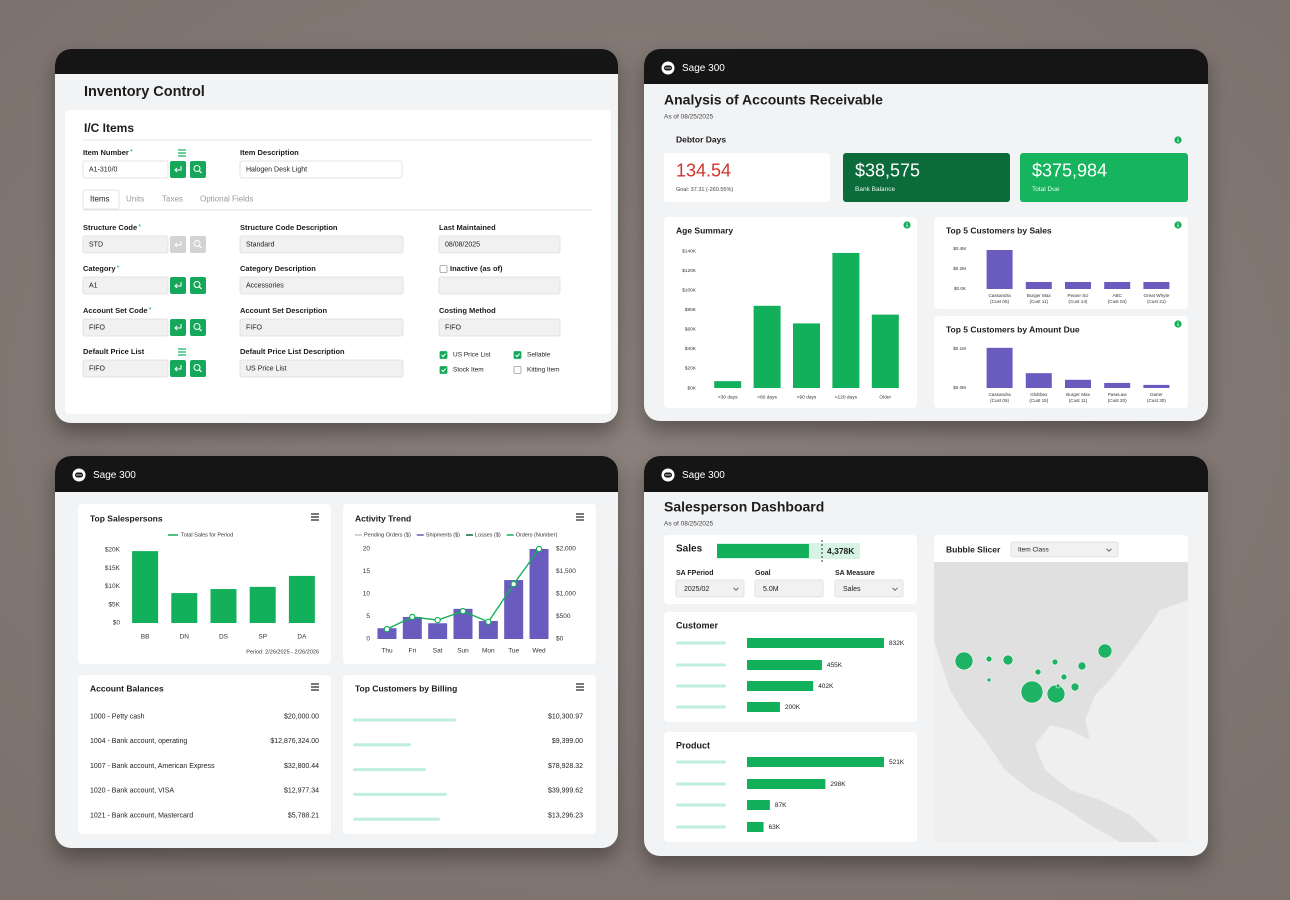 This screenshot has width=1290, height=900. Describe the element at coordinates (691, 310) in the screenshot. I see `y-tick-label: $80K` at that location.